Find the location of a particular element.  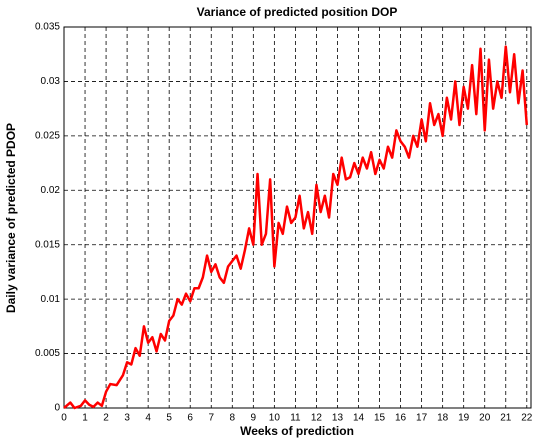

y-tick-label: 0.03 is located at coordinates (51, 81).